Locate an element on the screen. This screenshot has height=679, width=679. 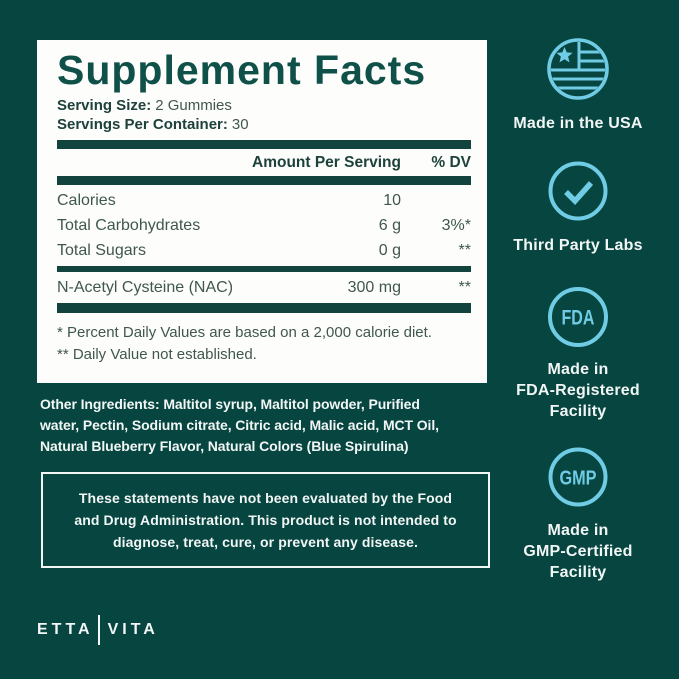
servings-per-container-row: Servings Per Container: 30 is located at coordinates (264, 124).